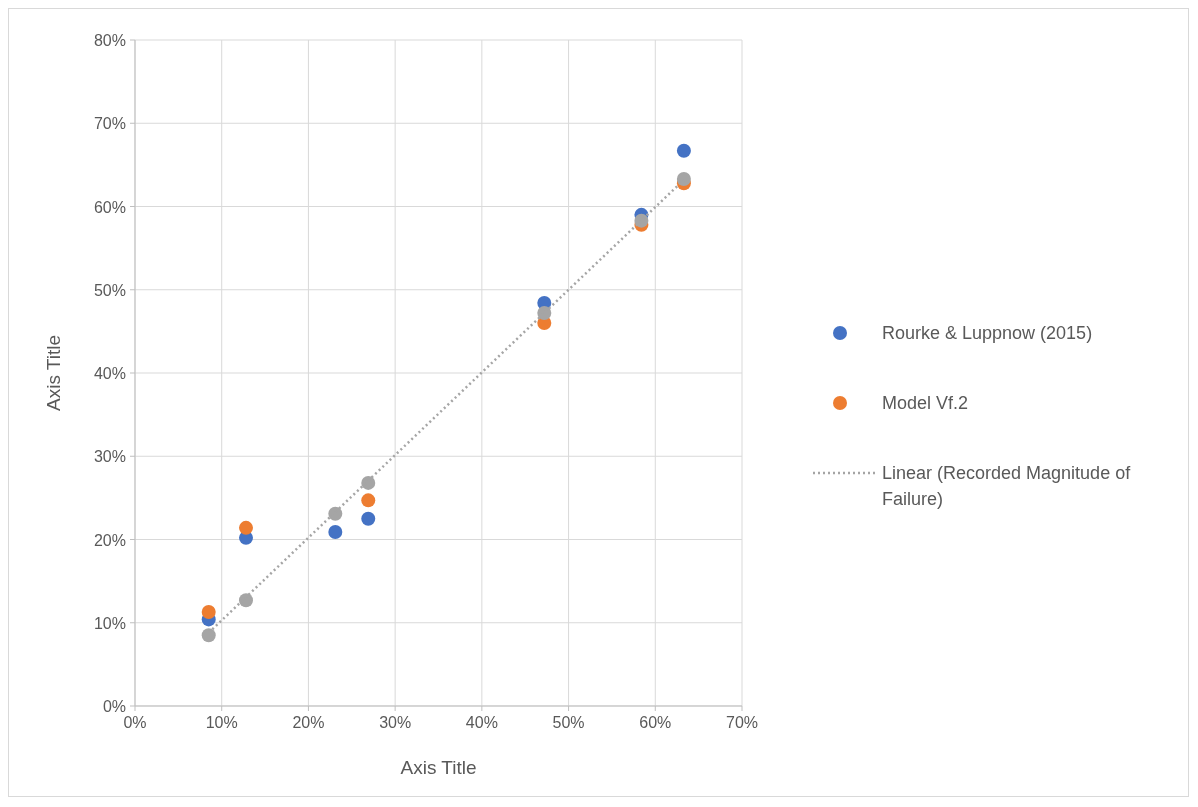 The image size is (1198, 807). I want to click on y-tick-label: 10%, so click(109, 623).